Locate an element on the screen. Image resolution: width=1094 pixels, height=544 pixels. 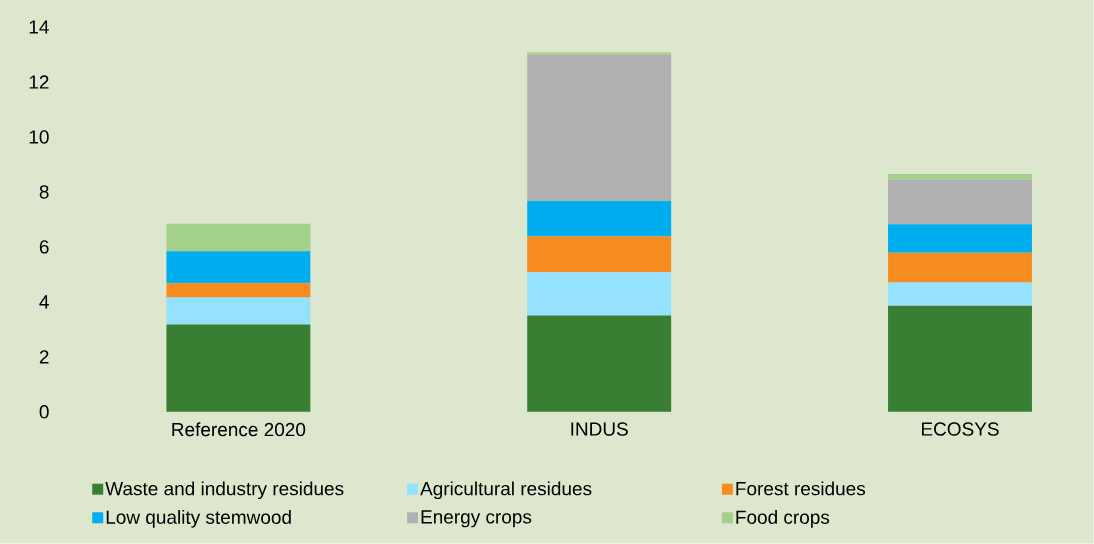
x-tick-label: Reference 2020 is located at coordinates (239, 429).